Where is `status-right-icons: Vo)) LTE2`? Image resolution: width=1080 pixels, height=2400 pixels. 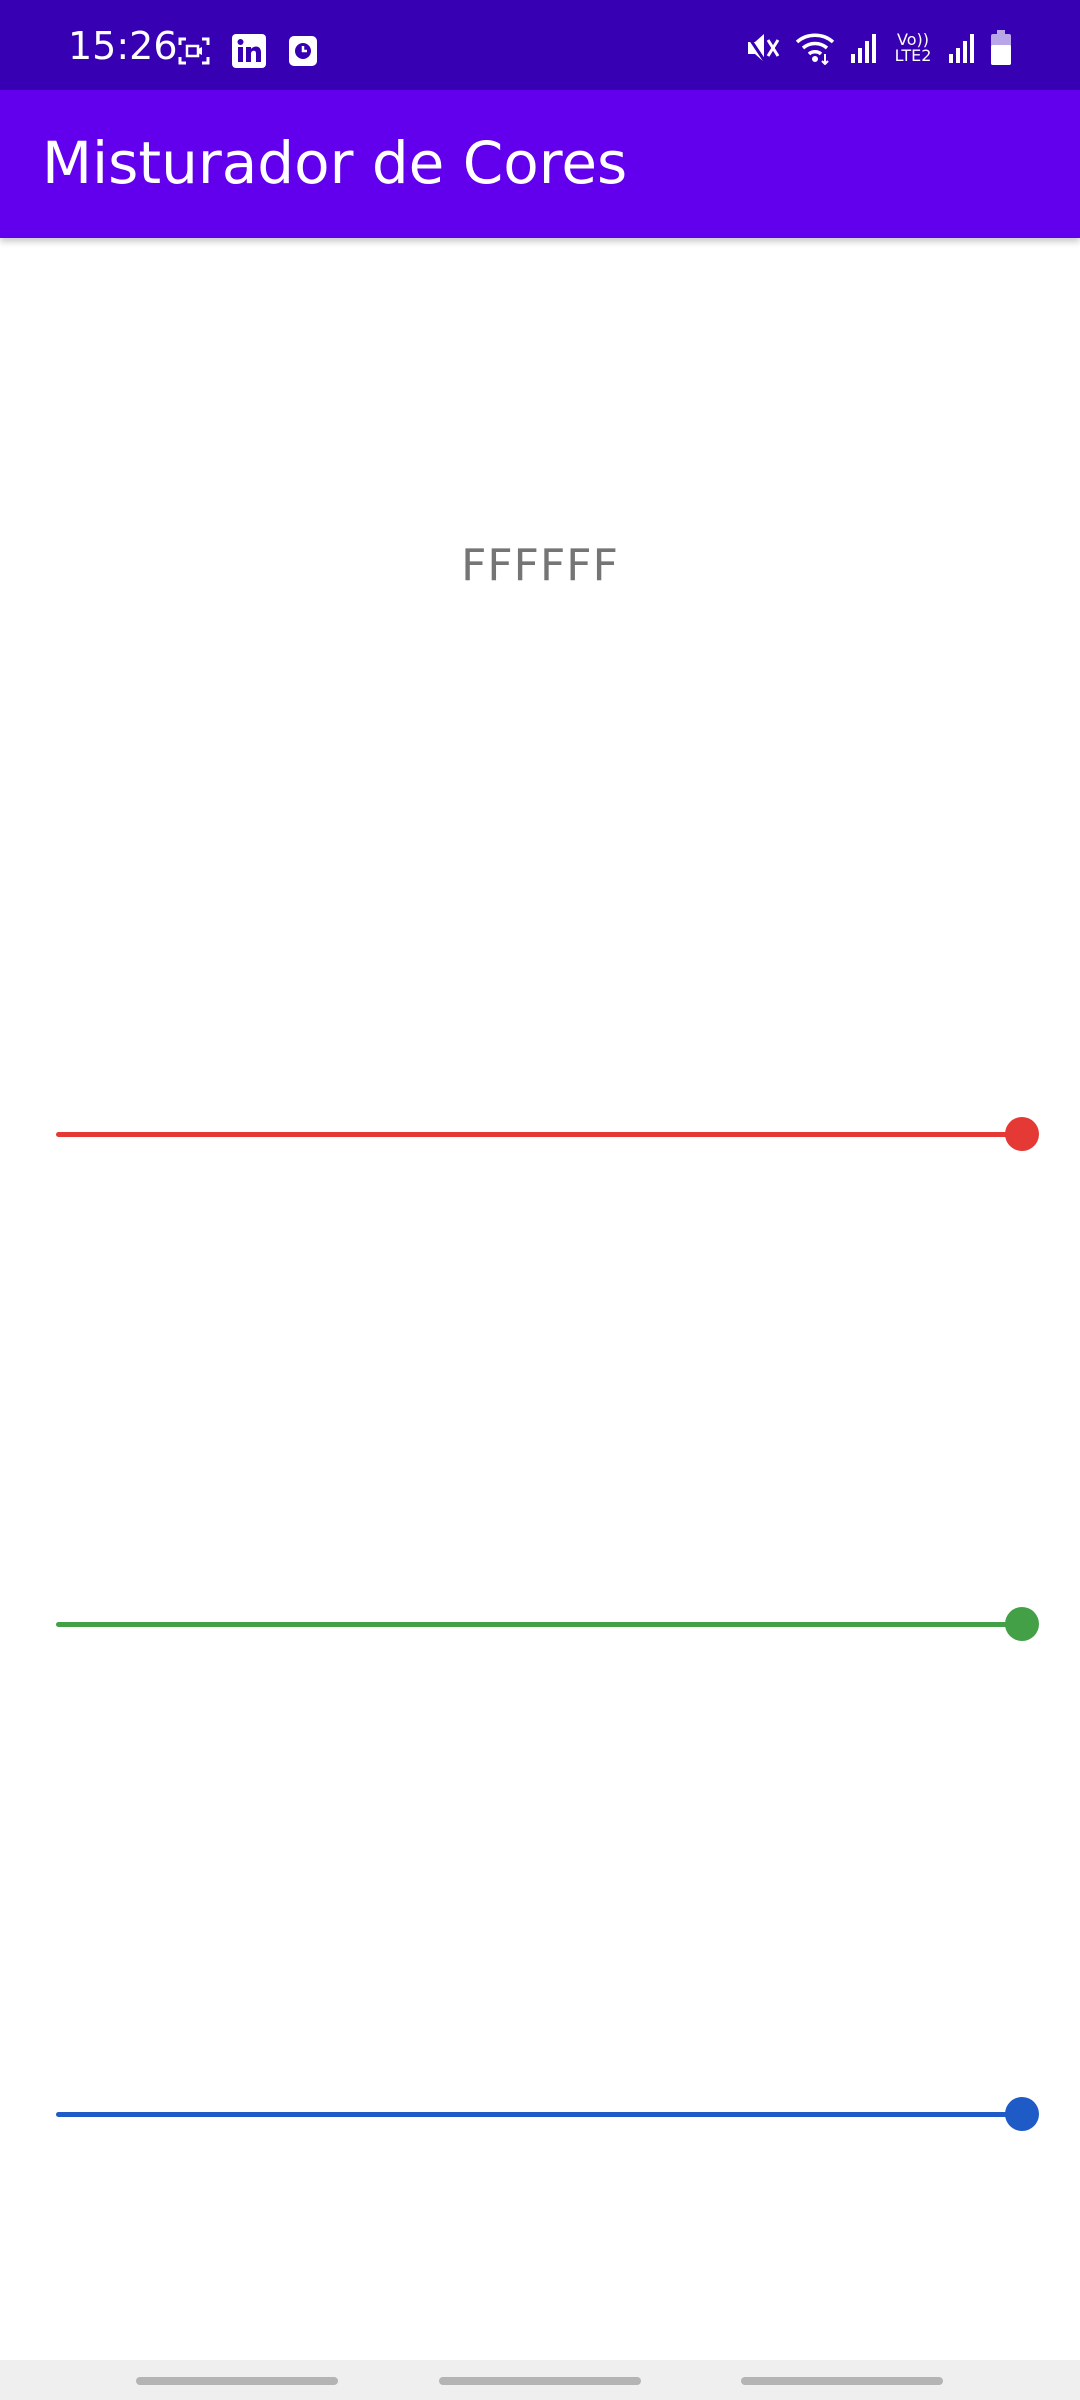 status-right-icons: Vo)) LTE2 is located at coordinates (878, 48).